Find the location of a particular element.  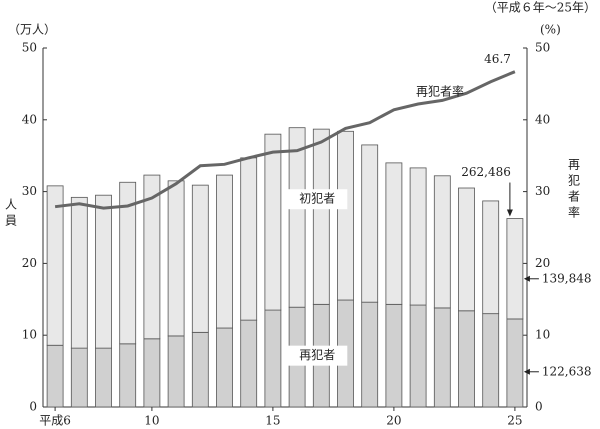

x-tick-label: 10 is located at coordinates (151, 421).